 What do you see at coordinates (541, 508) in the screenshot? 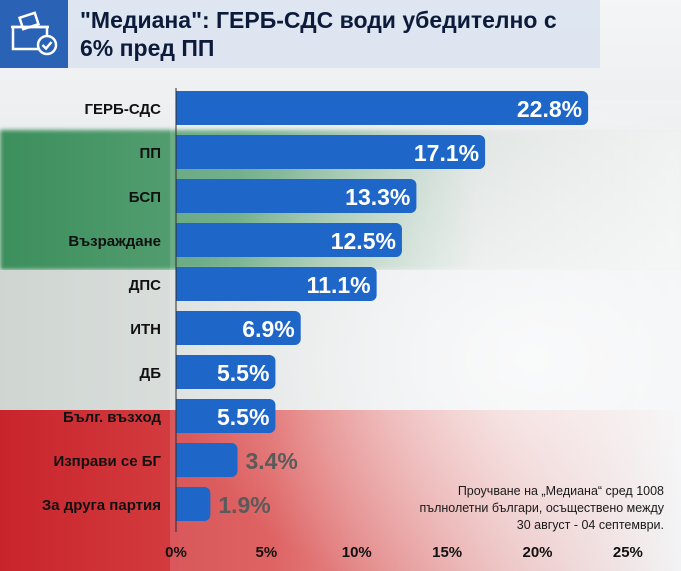
I see `source-note-line: пълнолетни българи, осъществено между` at bounding box center [541, 508].